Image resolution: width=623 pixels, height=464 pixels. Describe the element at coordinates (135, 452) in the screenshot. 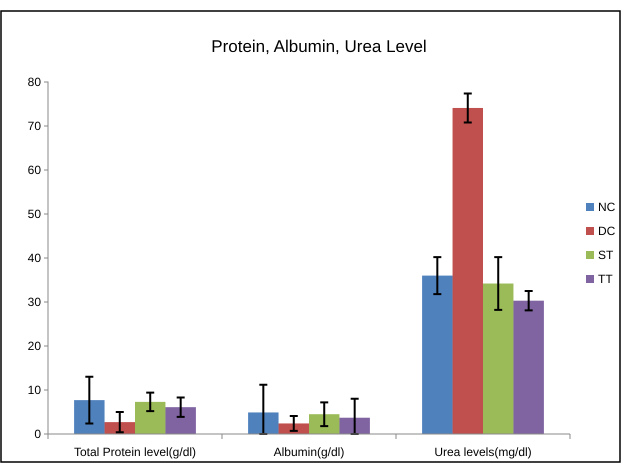

I see `x-tick-label: Total Protein level(g/dl)` at that location.